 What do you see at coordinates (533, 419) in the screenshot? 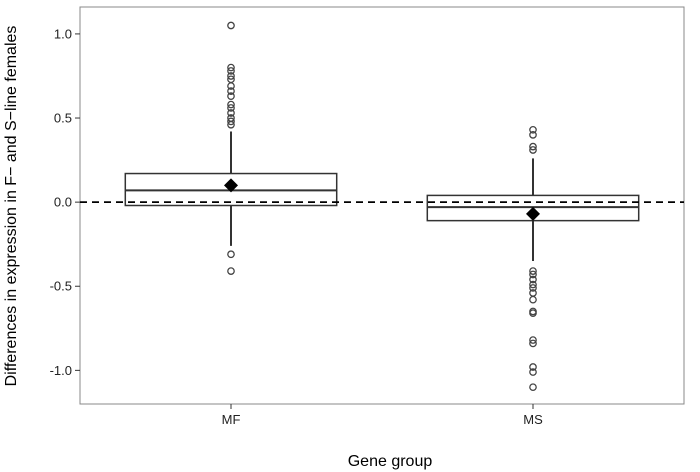
I see `x-tick-label: MS` at bounding box center [533, 419].